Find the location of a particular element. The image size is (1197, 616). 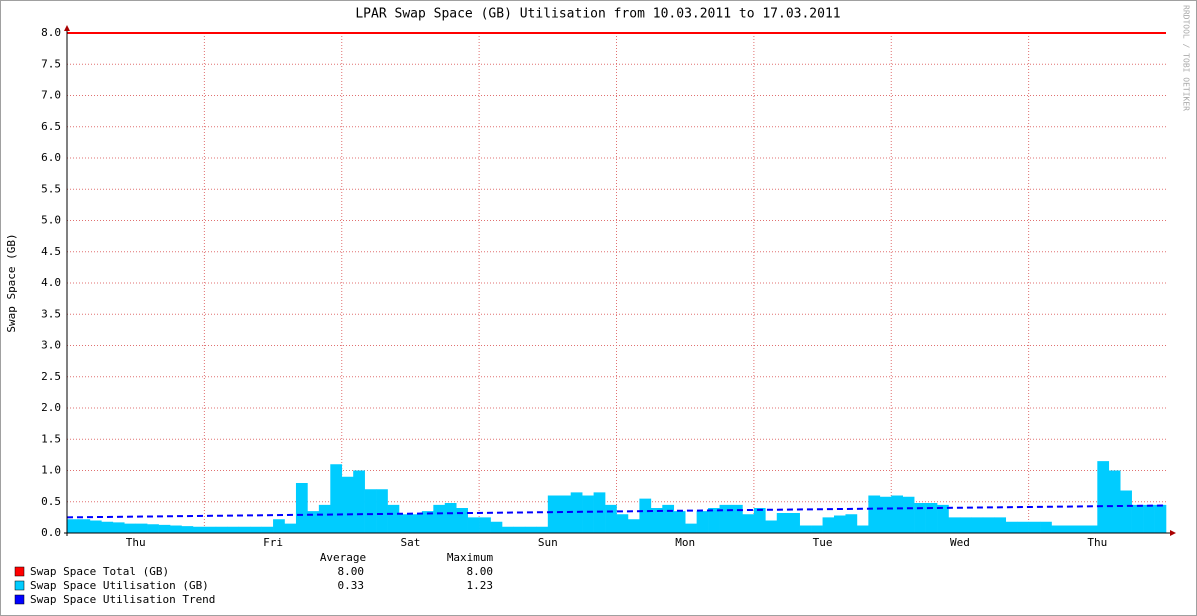

y-tick-label: 0.0 is located at coordinates (51, 532).